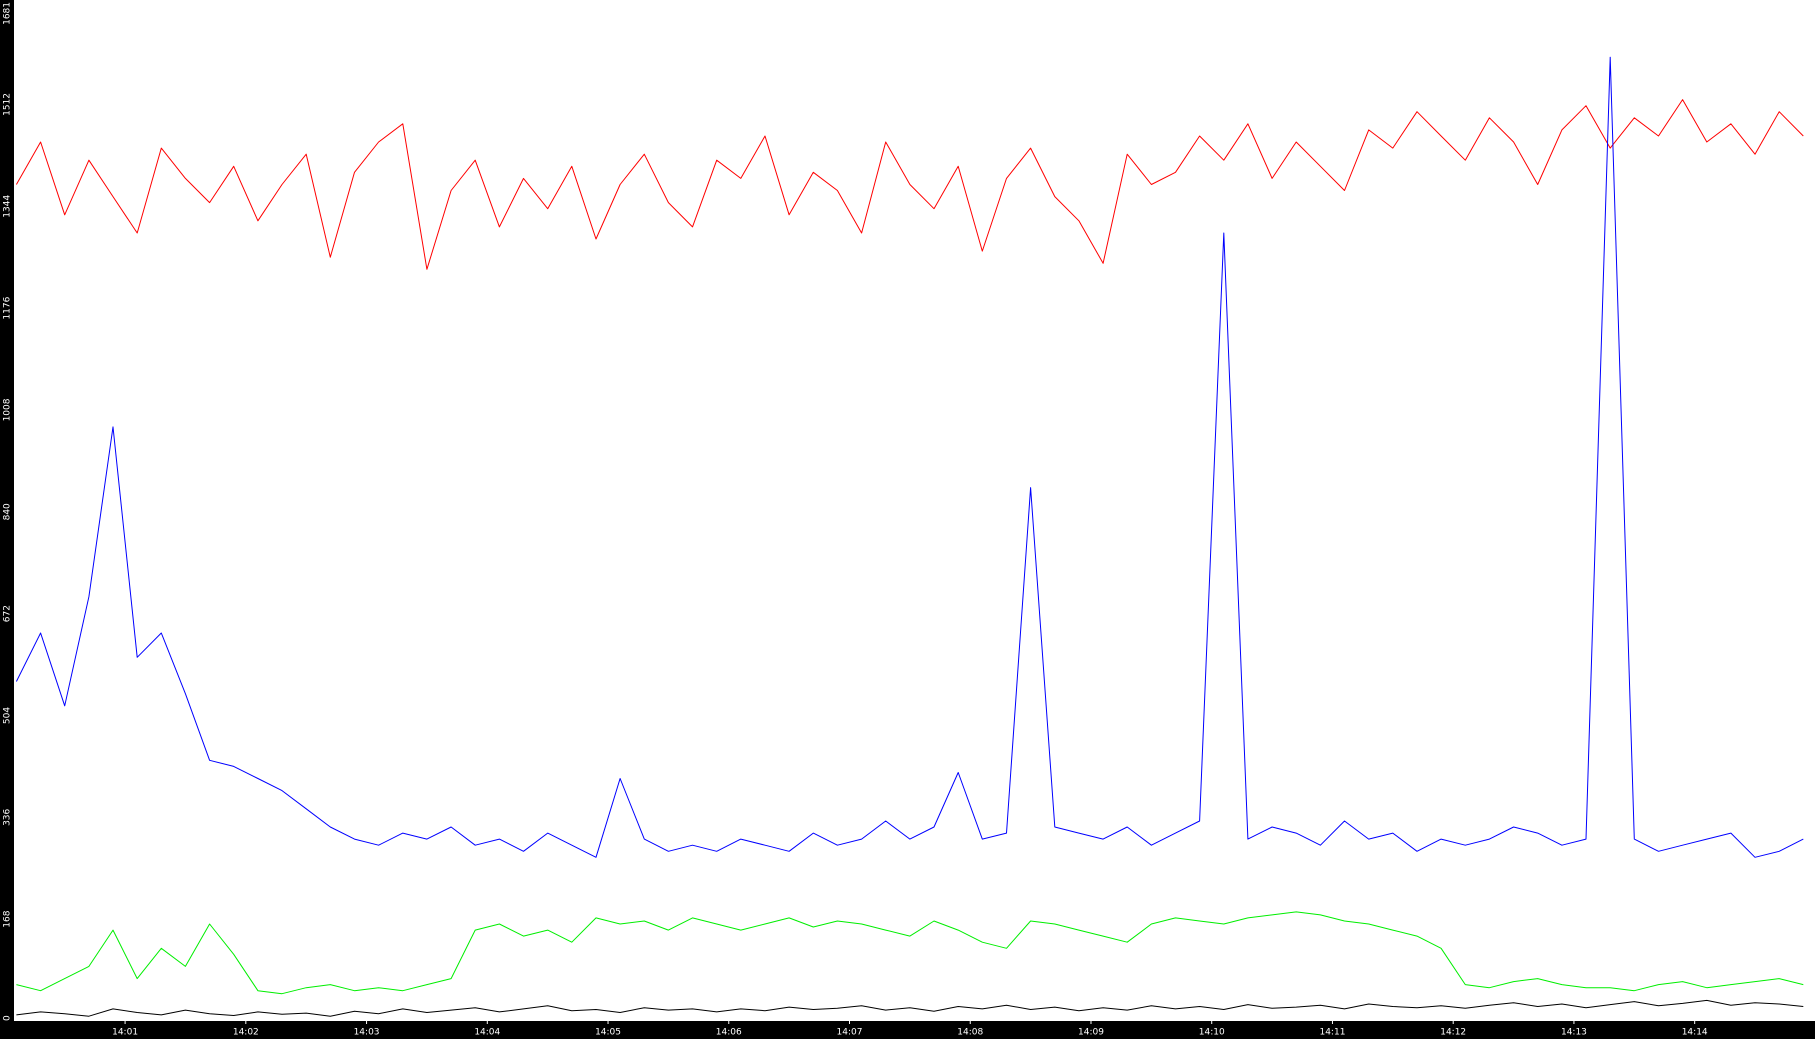 This screenshot has width=1815, height=1039. What do you see at coordinates (1574, 1033) in the screenshot?
I see `x-tick-label: 14:13` at bounding box center [1574, 1033].